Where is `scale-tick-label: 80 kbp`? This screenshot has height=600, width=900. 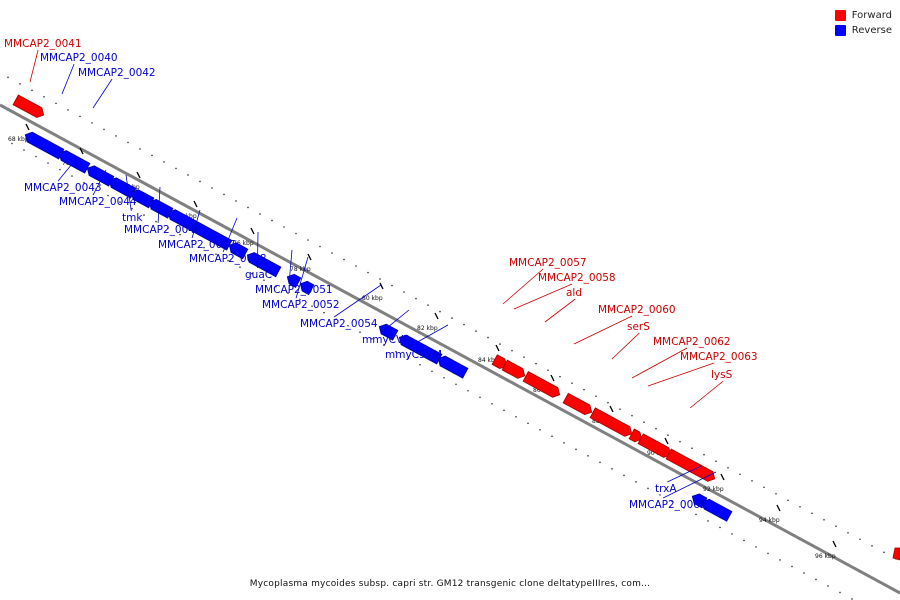
scale-tick-label: 80 kbp is located at coordinates (372, 298).